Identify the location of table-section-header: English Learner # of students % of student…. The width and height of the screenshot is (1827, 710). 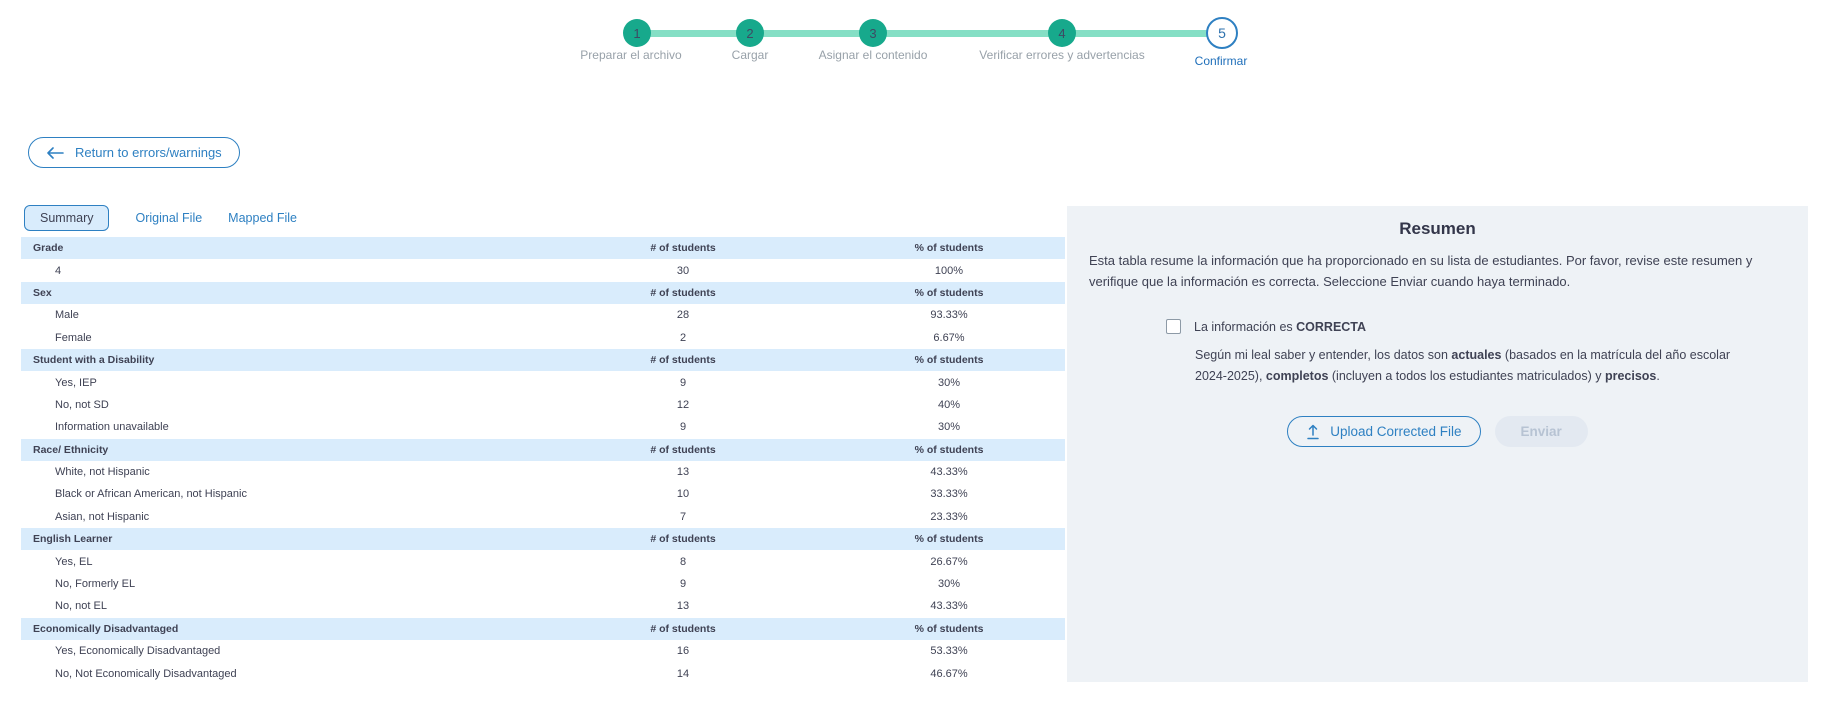
(543, 539).